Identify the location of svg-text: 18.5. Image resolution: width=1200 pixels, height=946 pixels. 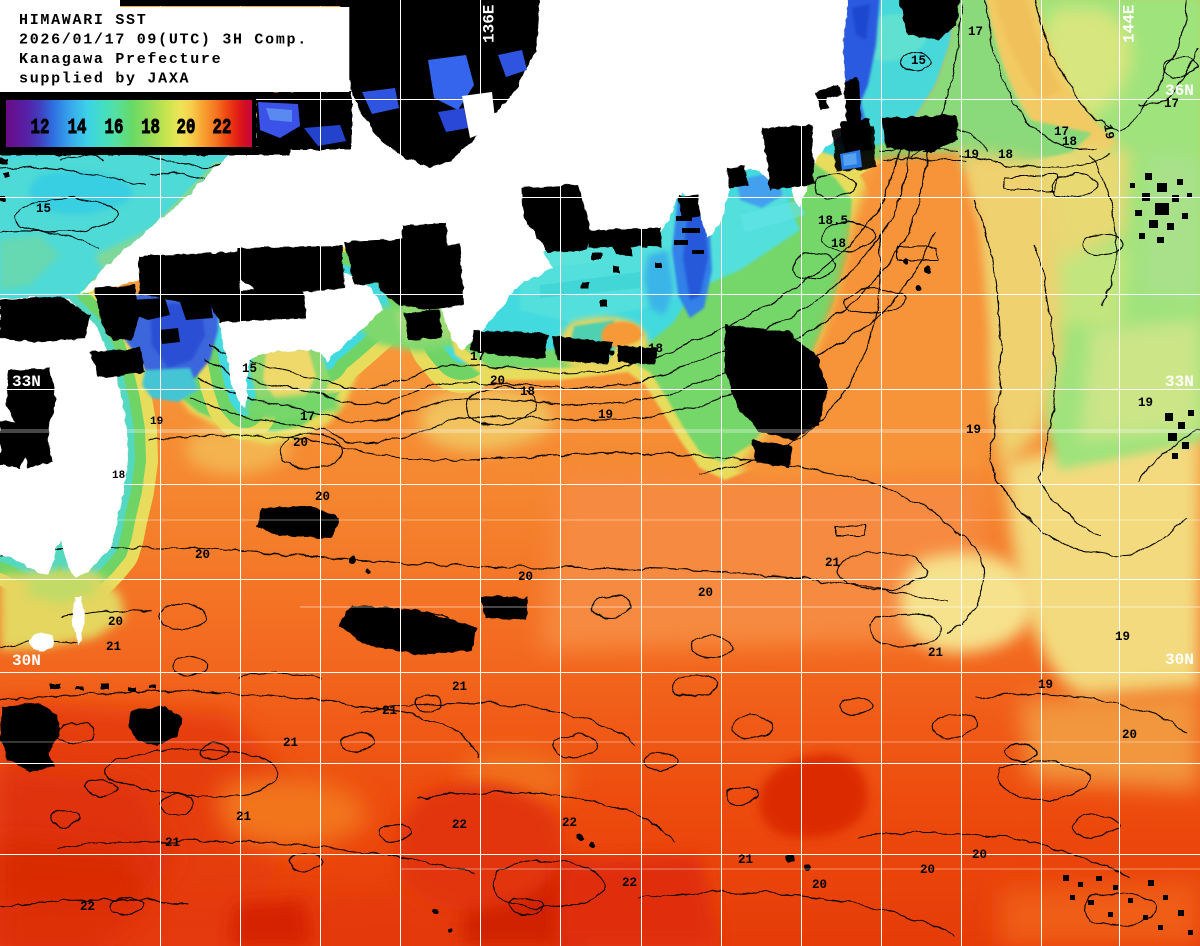
(833, 221).